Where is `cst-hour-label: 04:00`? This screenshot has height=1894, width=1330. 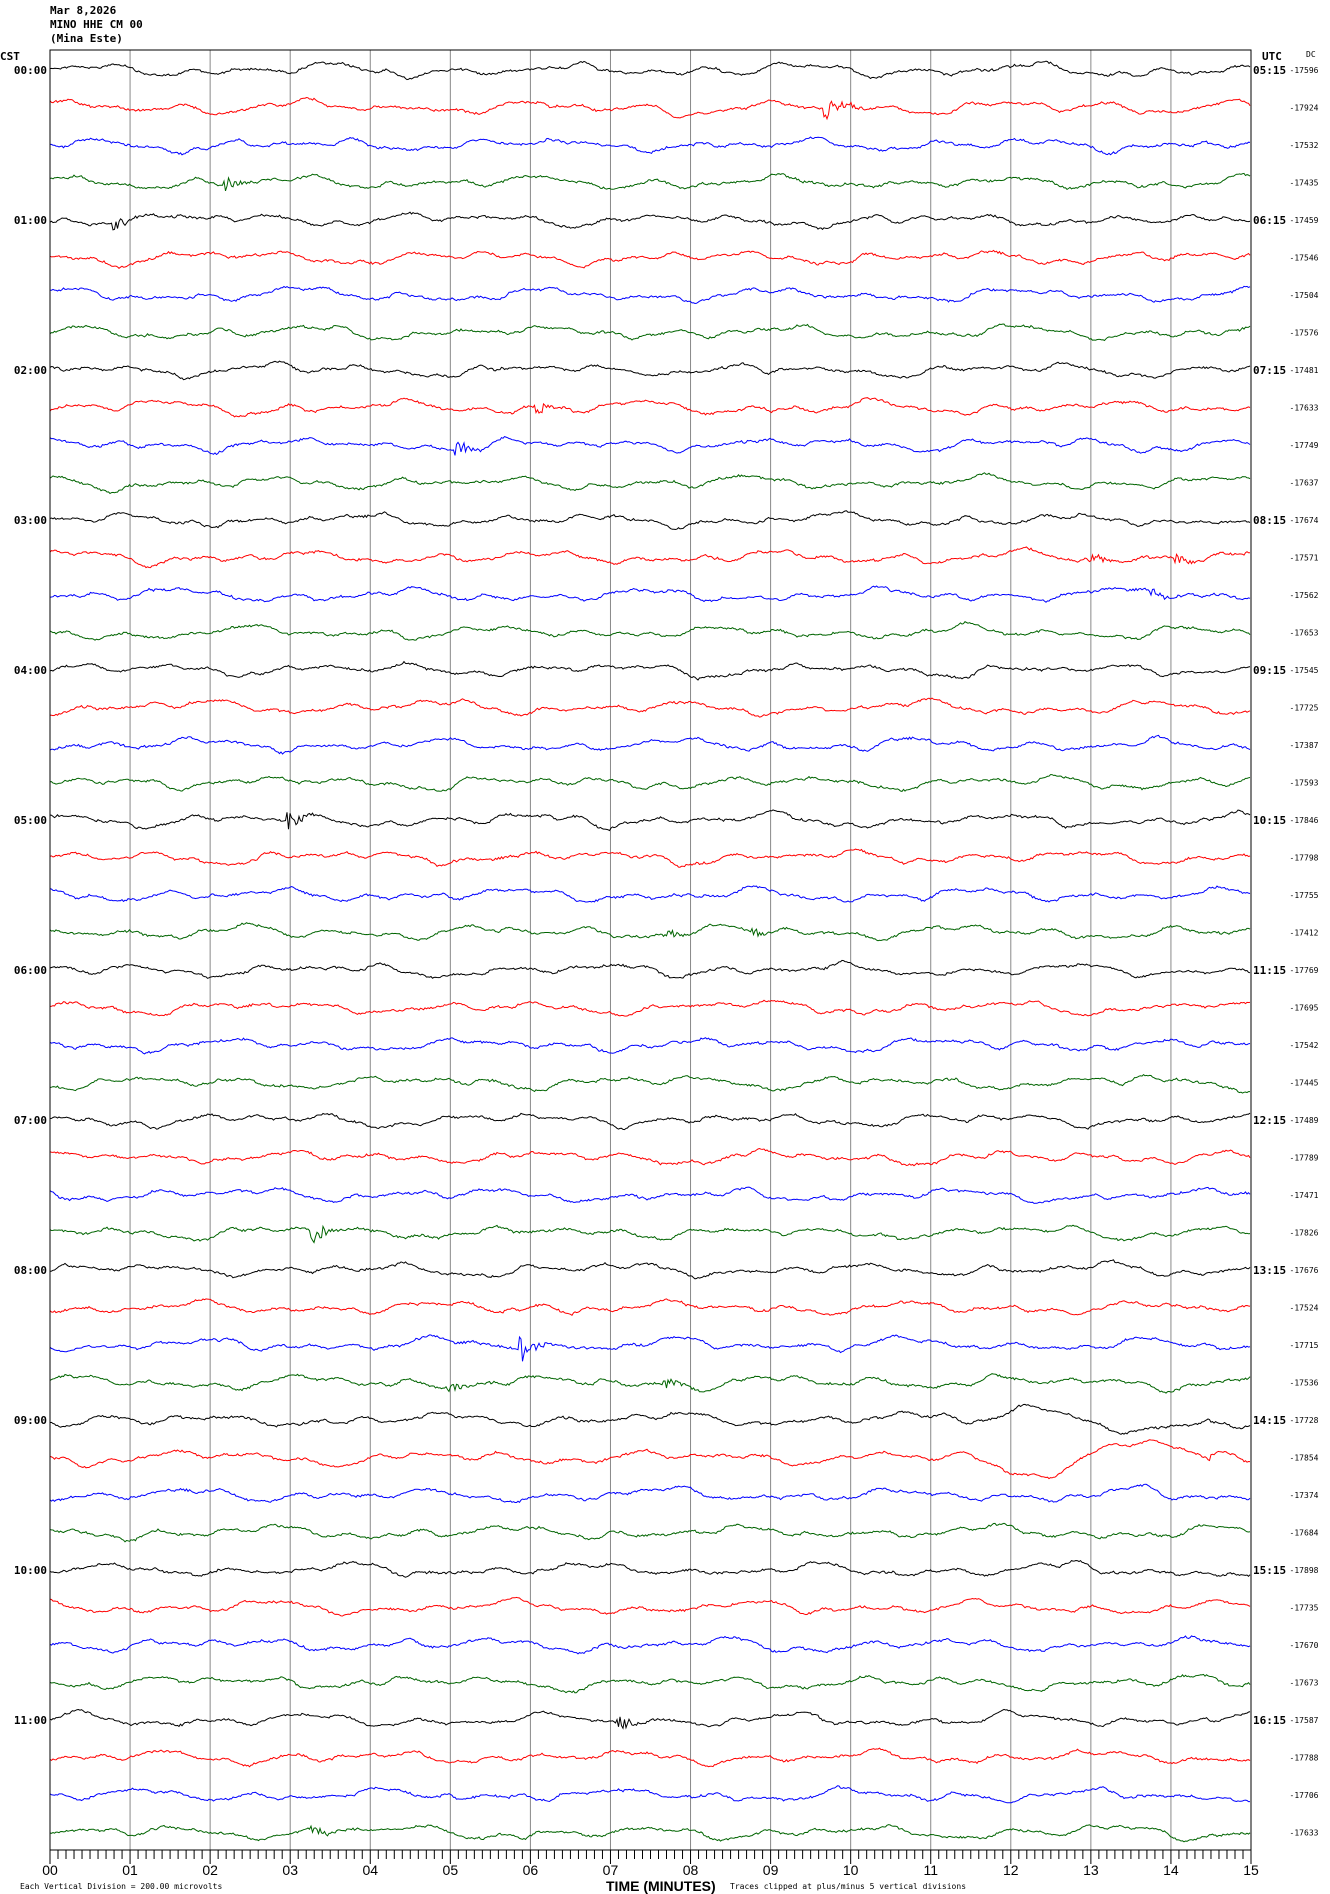 cst-hour-label: 04:00 is located at coordinates (30, 670).